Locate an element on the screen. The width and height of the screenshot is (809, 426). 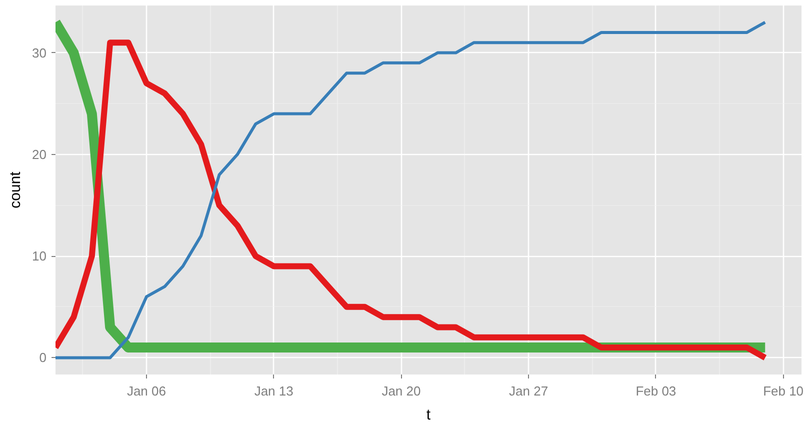
x-tick-label: Jan 13 is located at coordinates (274, 391).